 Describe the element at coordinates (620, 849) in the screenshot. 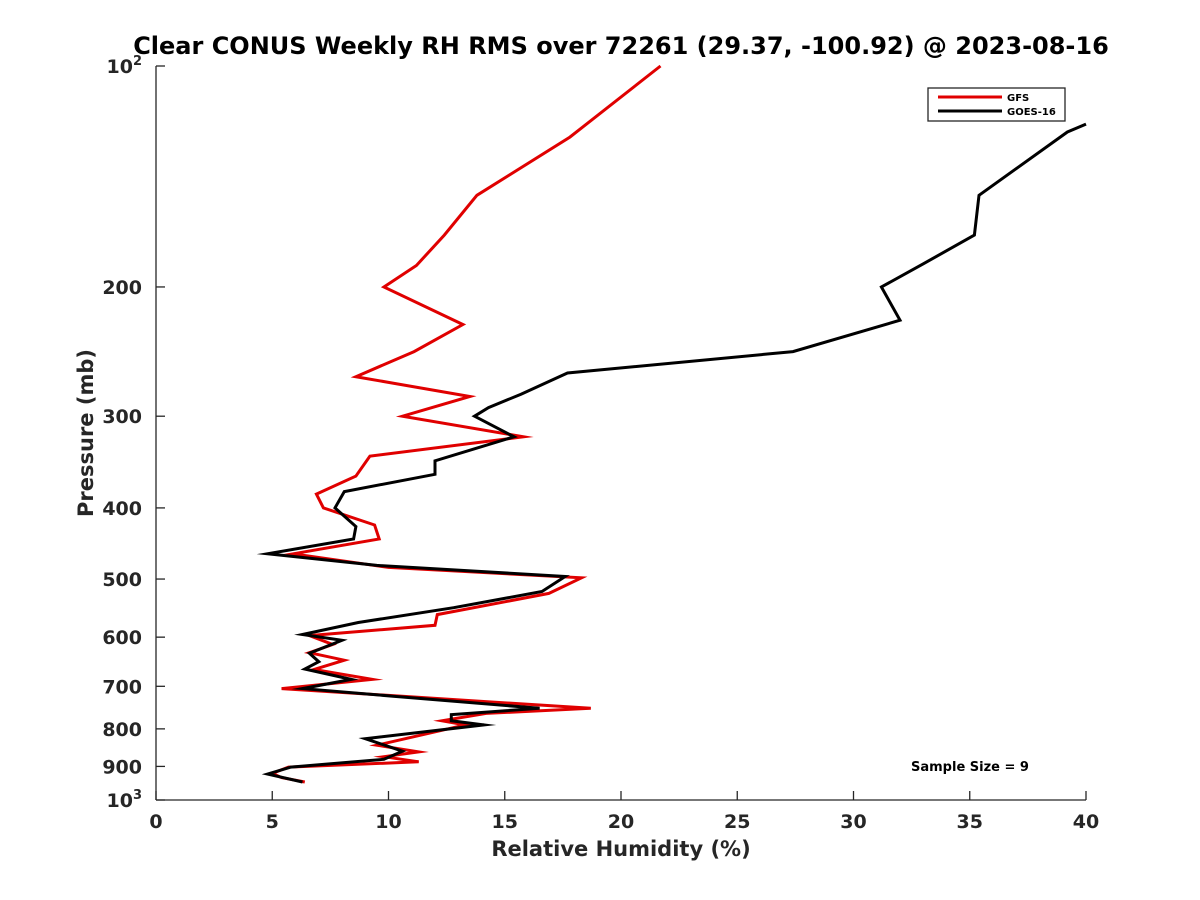

I see `x-axis-label: Relative Humidity (%)` at that location.